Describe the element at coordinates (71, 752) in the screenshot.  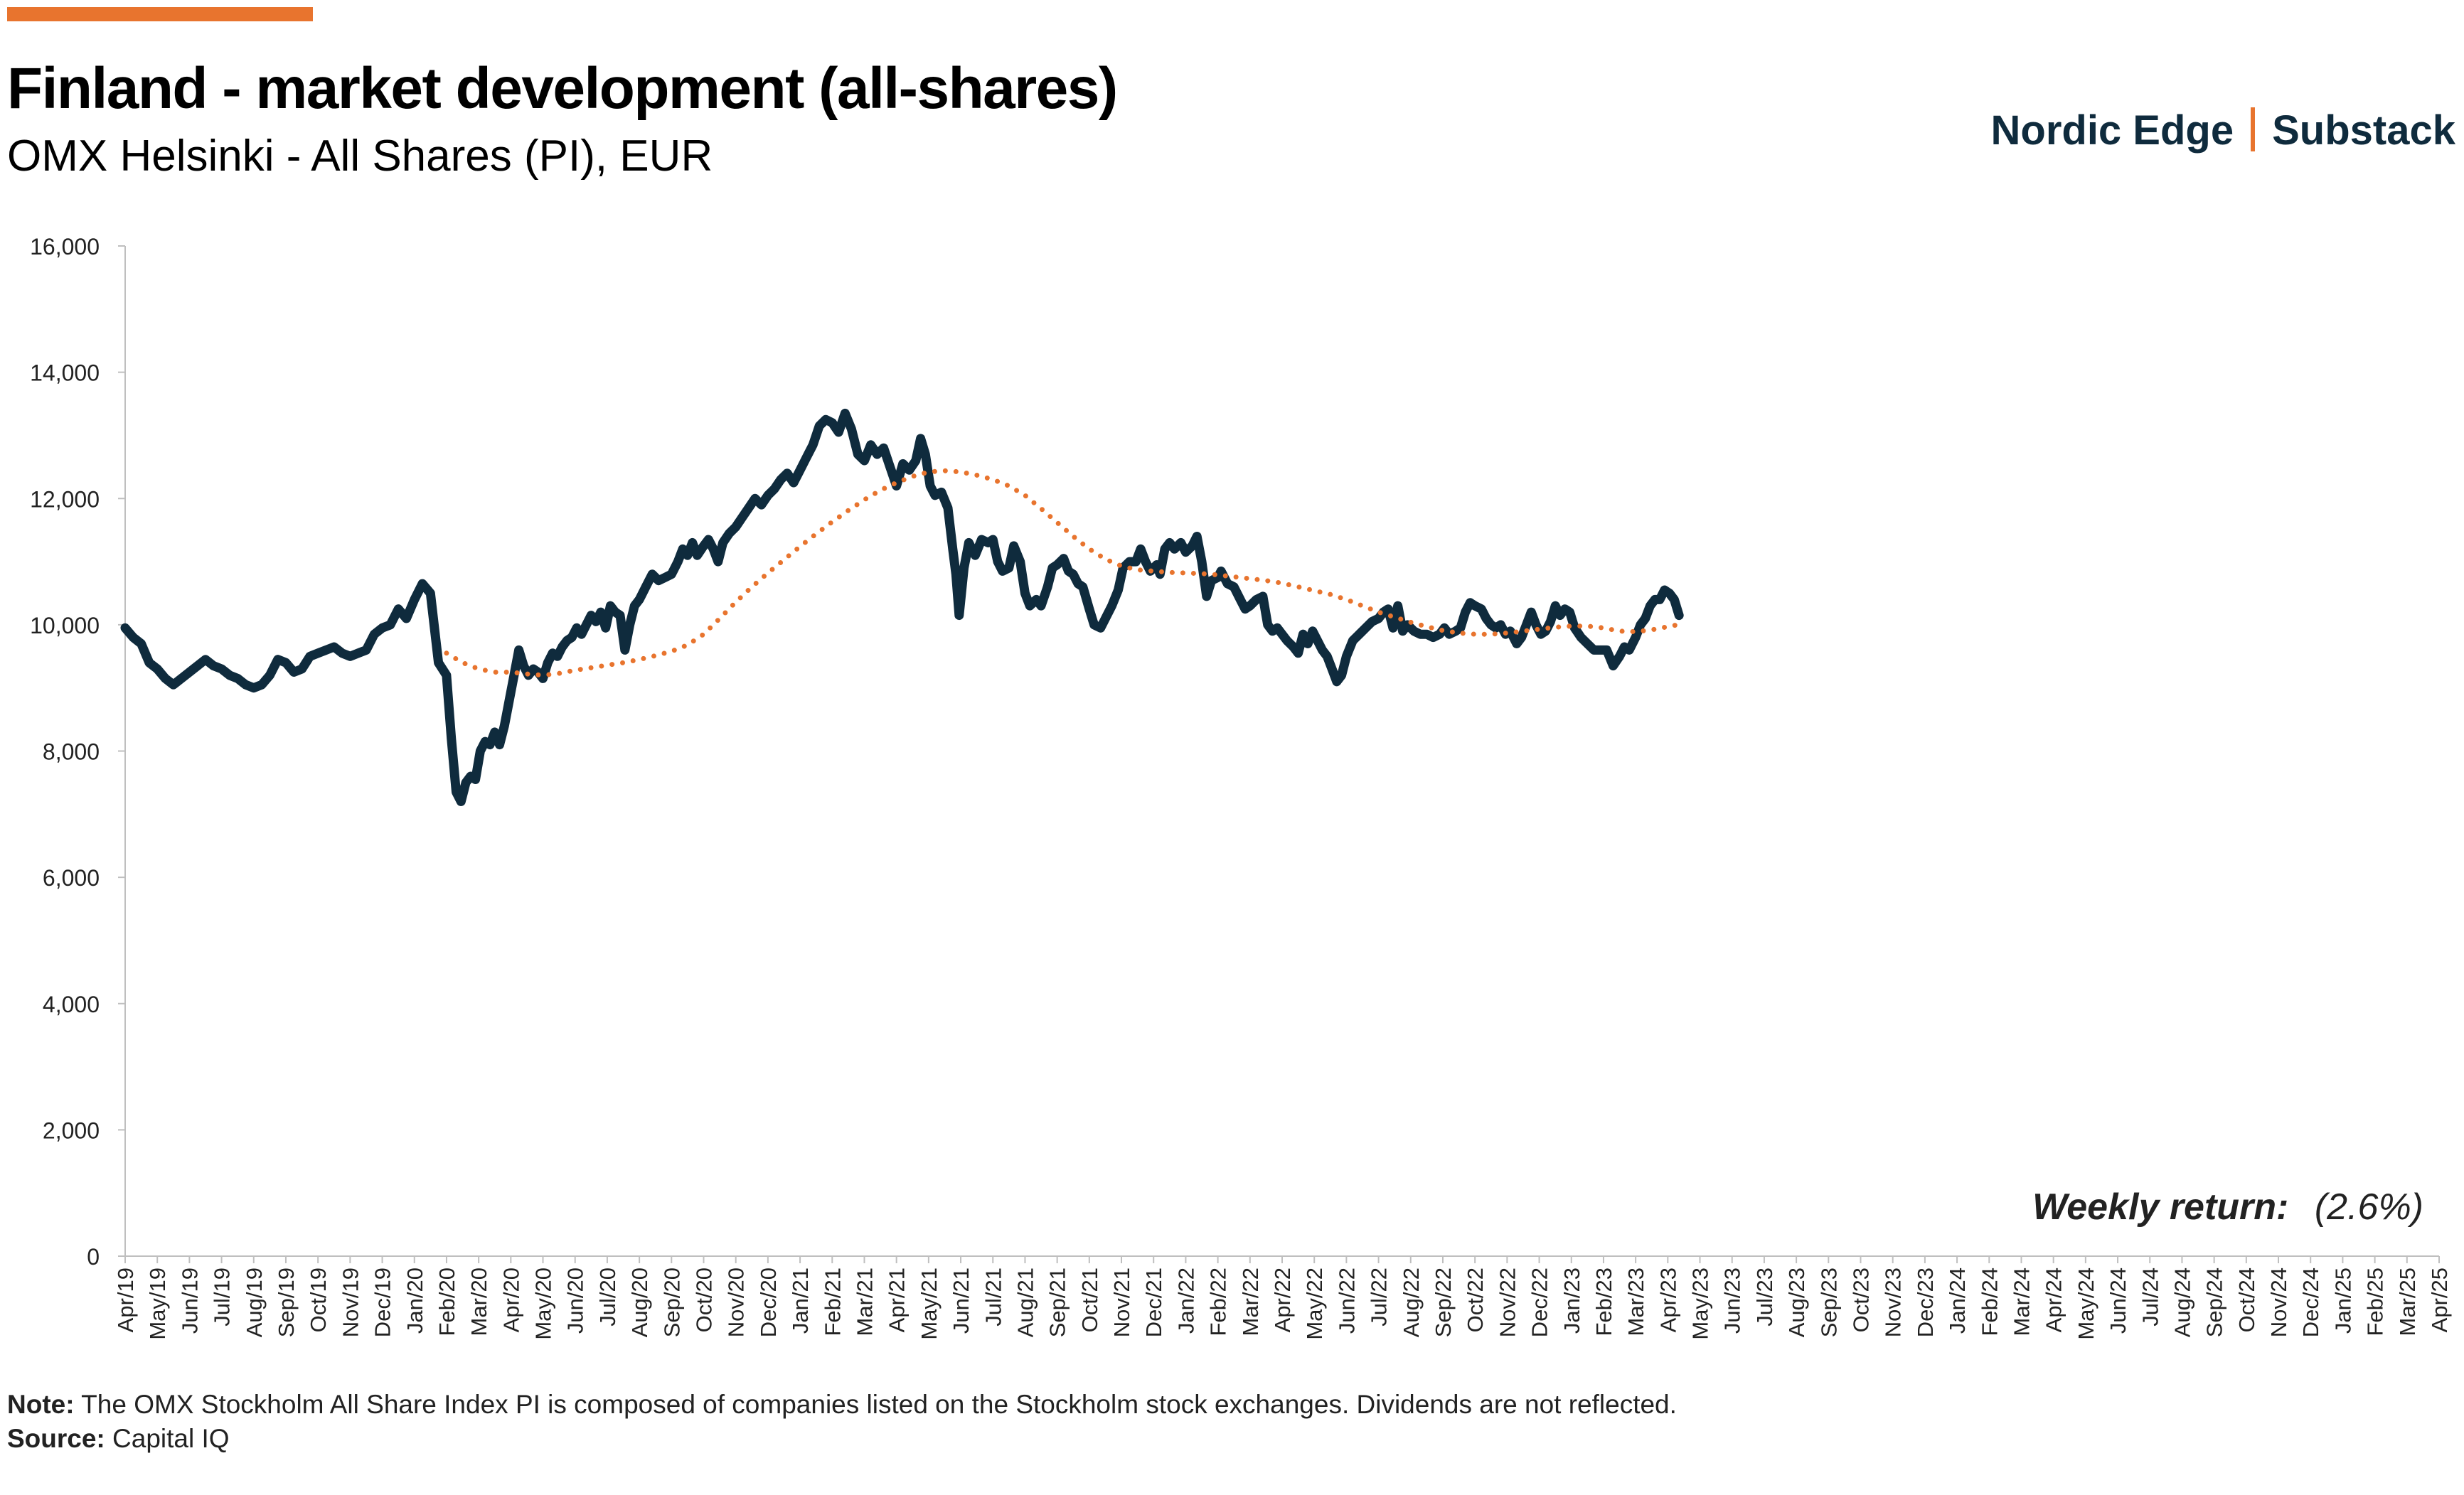
I see `y-tick-label: 8,000` at that location.